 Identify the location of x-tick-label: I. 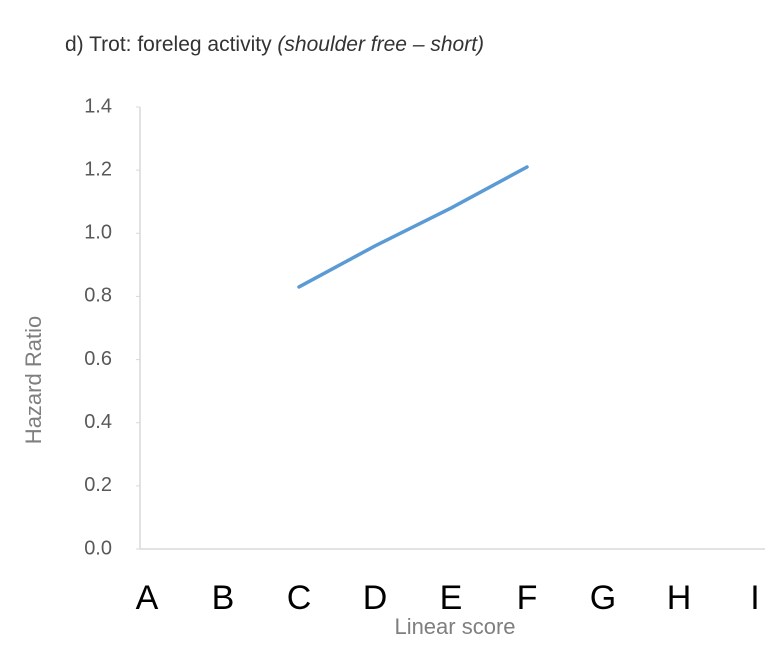
(754, 598).